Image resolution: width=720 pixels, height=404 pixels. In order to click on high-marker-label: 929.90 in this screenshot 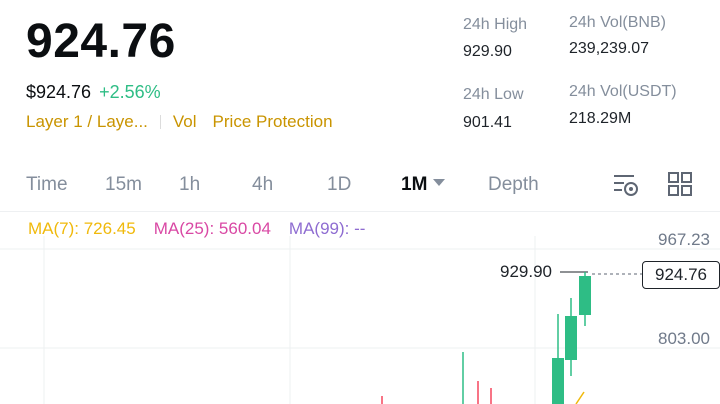, I will do `click(526, 271)`.